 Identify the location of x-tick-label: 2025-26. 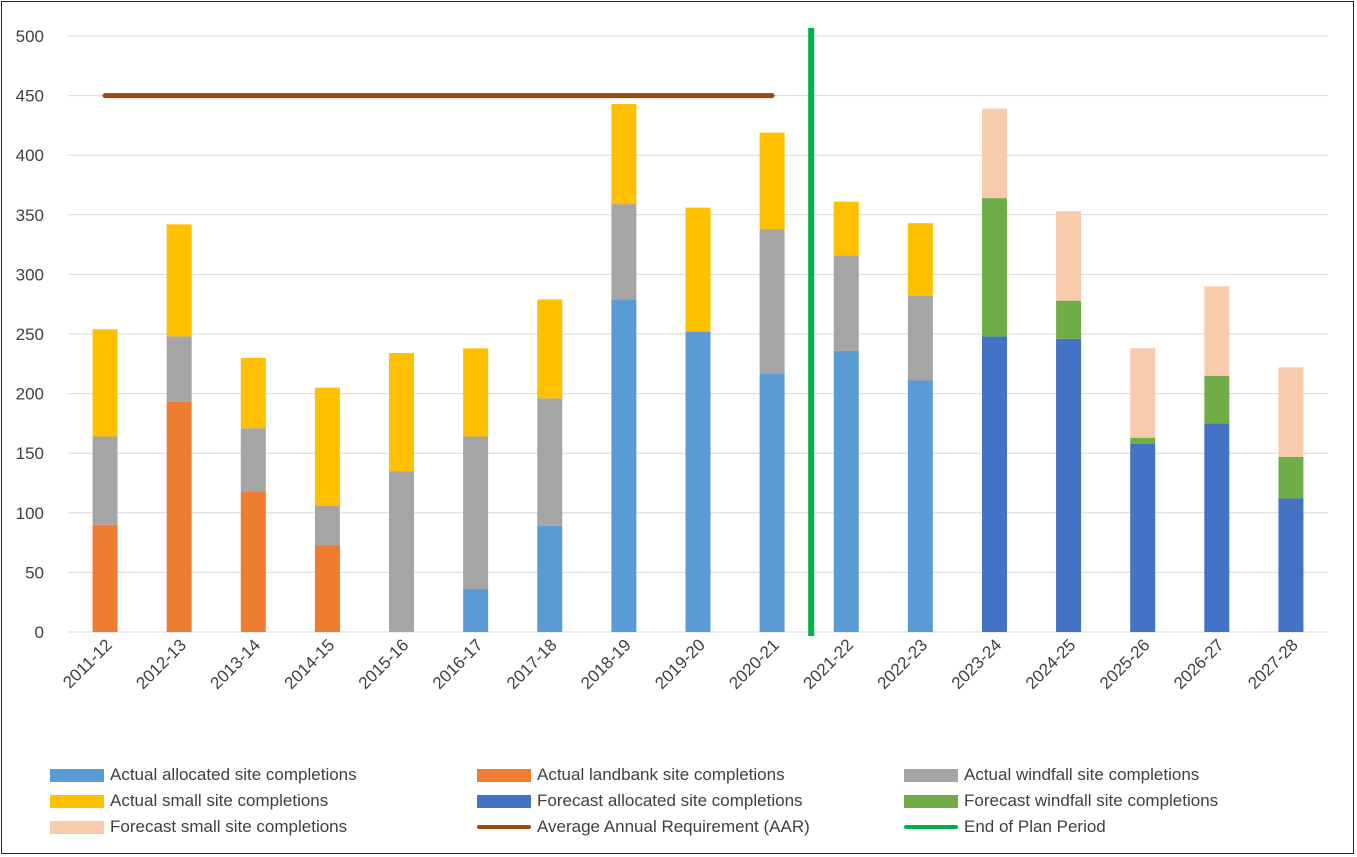
(1125, 664).